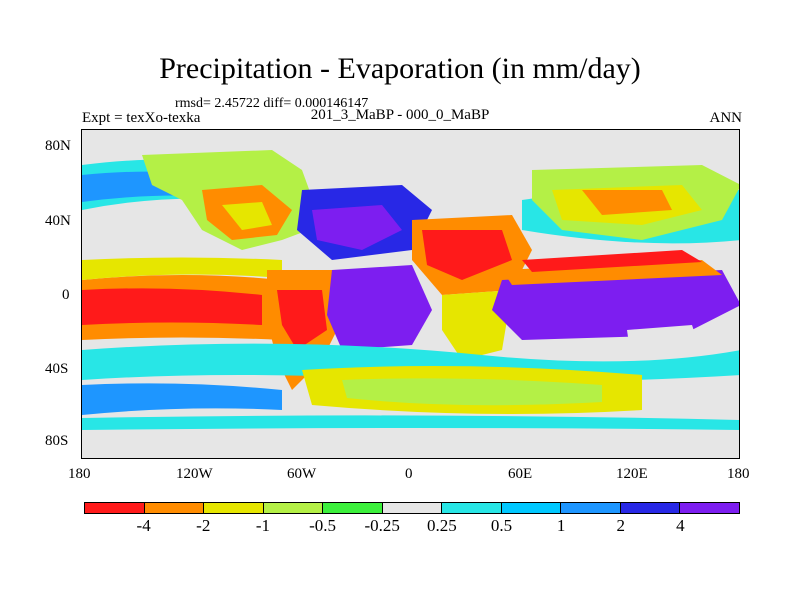 The width and height of the screenshot is (800, 600). Describe the element at coordinates (57, 441) in the screenshot. I see `lat-tick-80s: 80S` at that location.